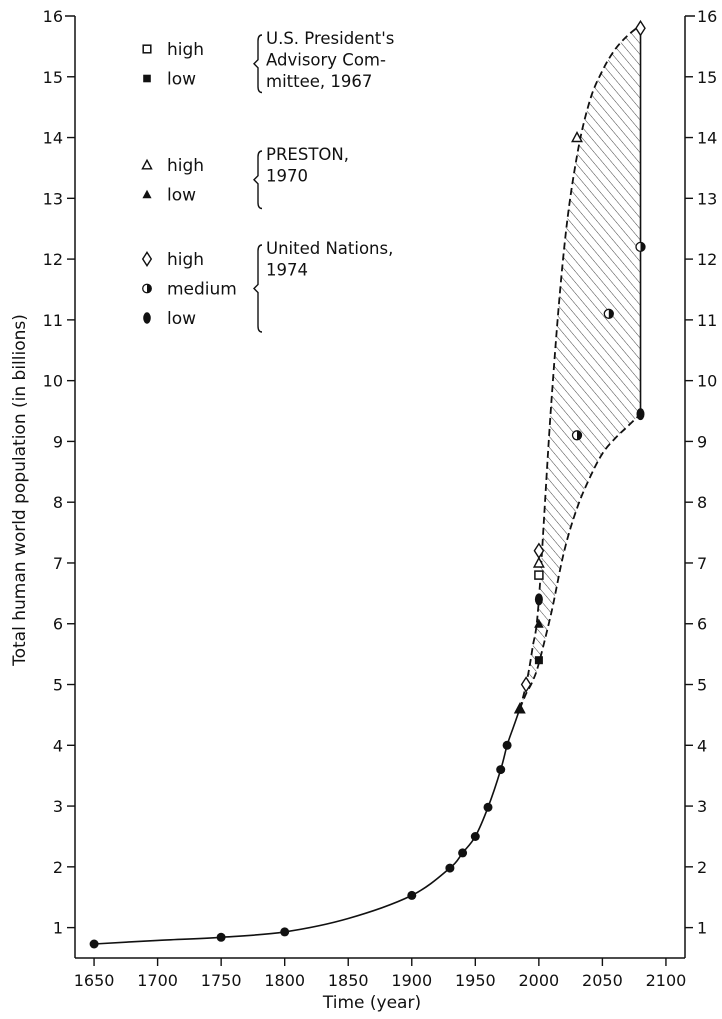 This screenshot has width=722, height=1019. What do you see at coordinates (319, 81) in the screenshot?
I see `legend-source-line: mittee, 1967` at bounding box center [319, 81].